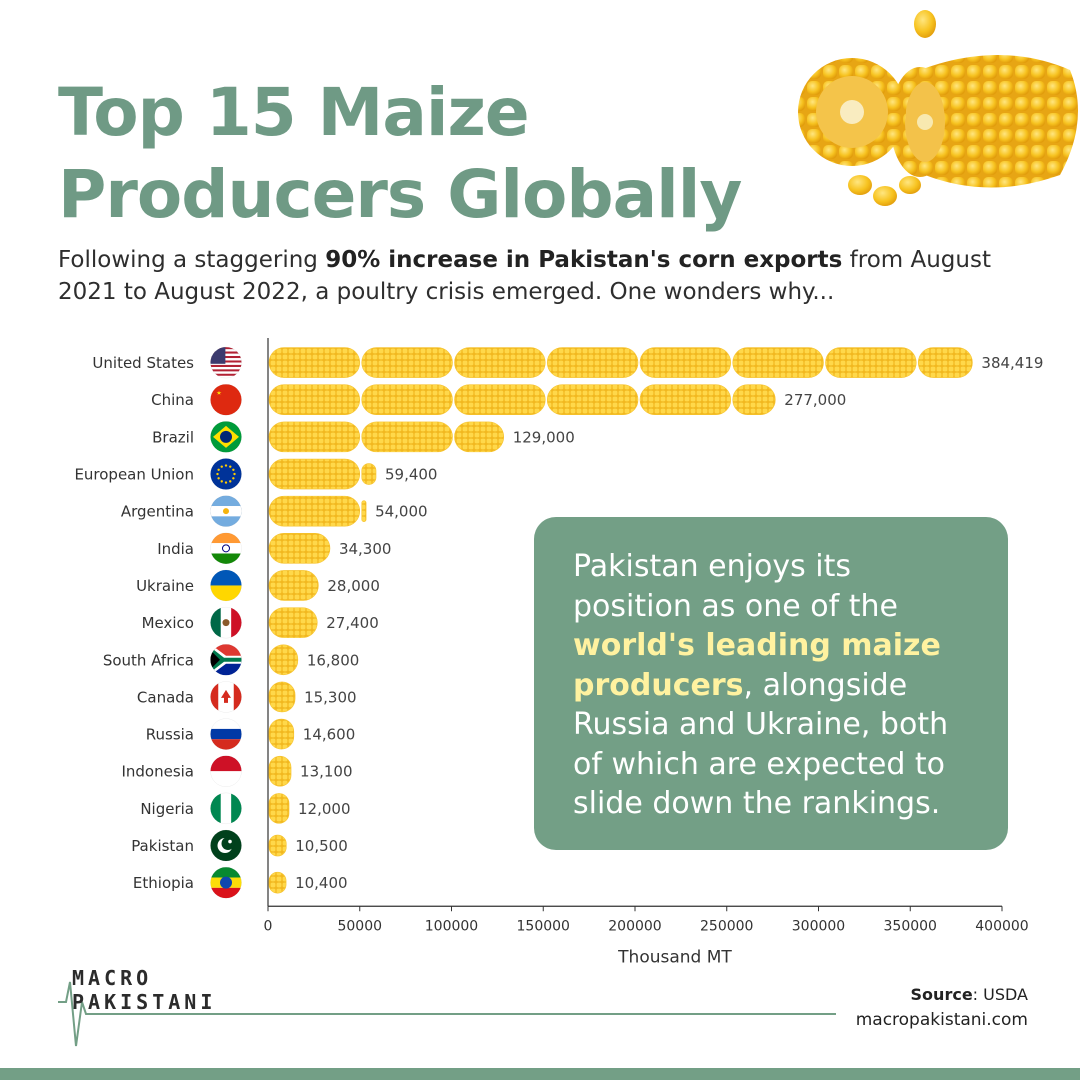  What do you see at coordinates (447, 1014) in the screenshot?
I see `heartbeat-line-icon` at bounding box center [447, 1014].